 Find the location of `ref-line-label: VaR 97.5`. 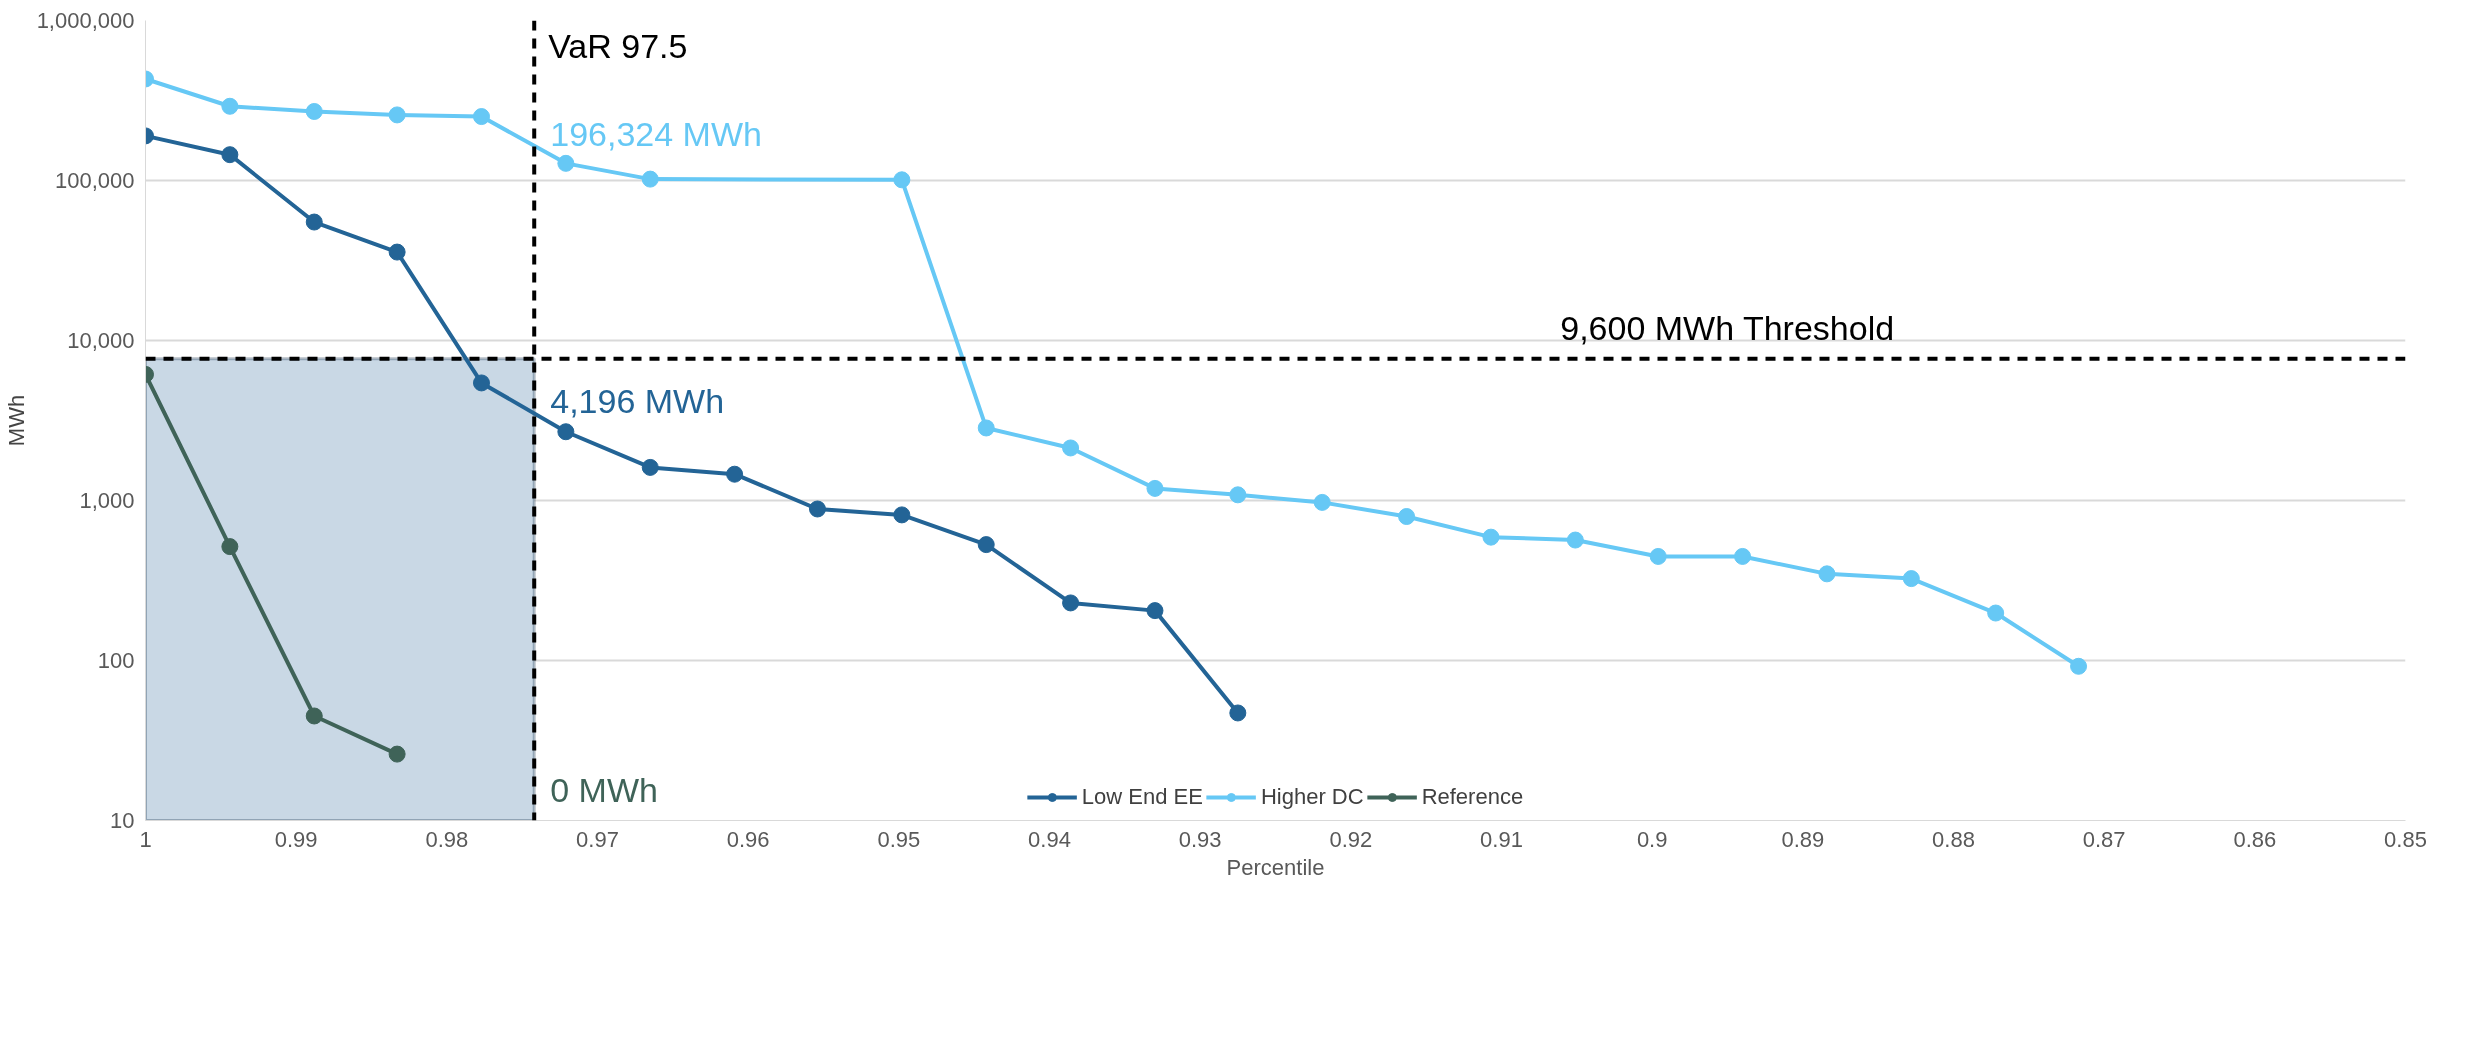

ref-line-label: VaR 97.5 is located at coordinates (618, 45).